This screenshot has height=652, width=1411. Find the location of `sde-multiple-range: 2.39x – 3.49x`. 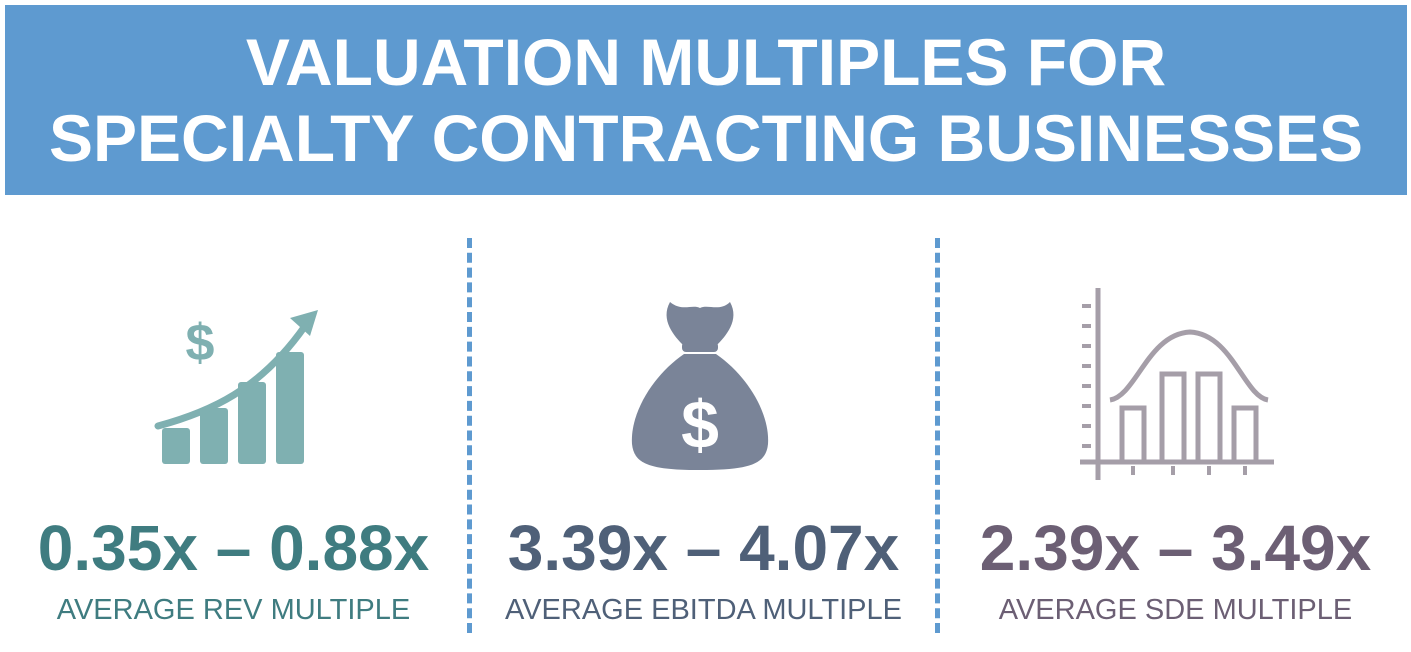

sde-multiple-range: 2.39x – 3.49x is located at coordinates (1175, 548).